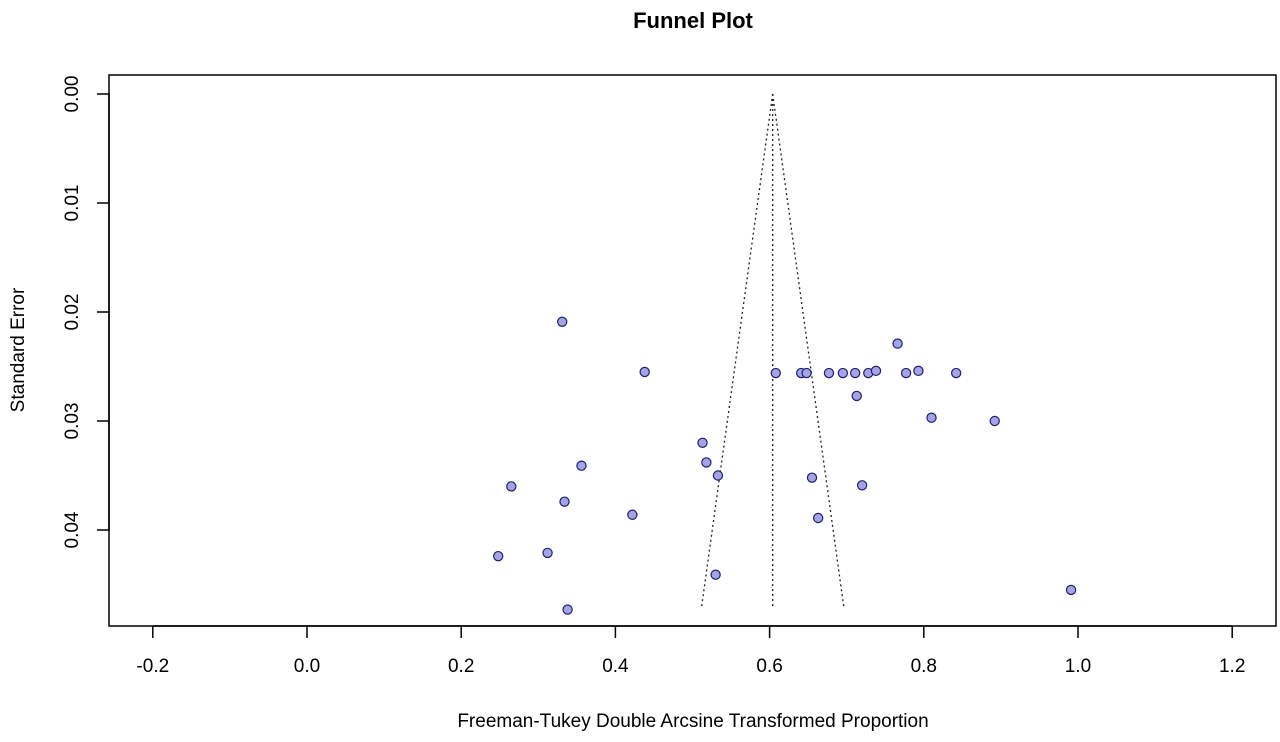 This screenshot has width=1280, height=742. What do you see at coordinates (152, 666) in the screenshot?
I see `x-tick-label: -0.2` at bounding box center [152, 666].